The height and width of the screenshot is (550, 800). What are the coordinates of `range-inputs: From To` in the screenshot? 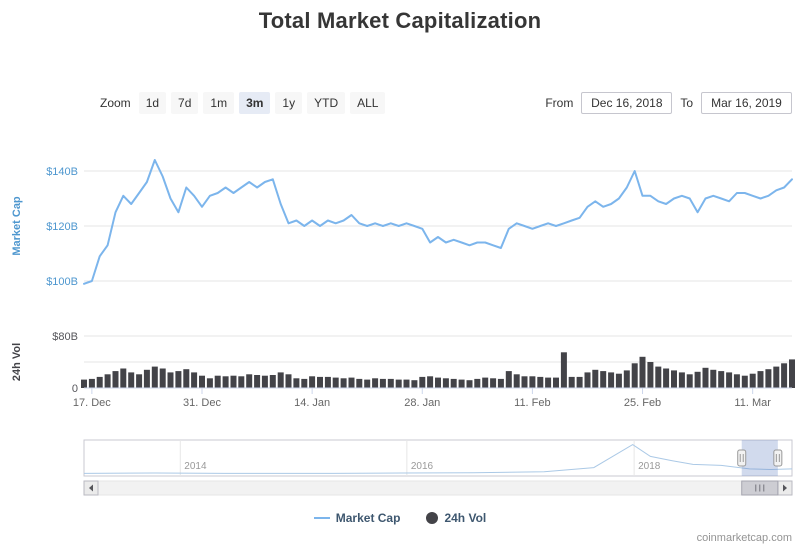 It's located at (668, 103).